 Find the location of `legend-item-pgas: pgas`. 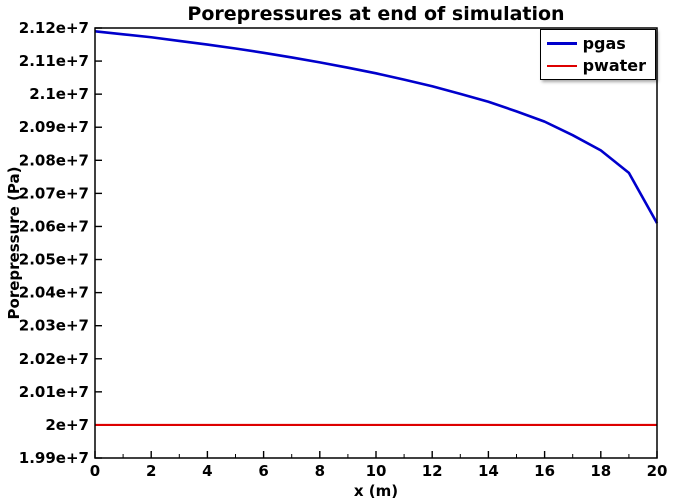

legend-item-pgas: pgas is located at coordinates (596, 43).